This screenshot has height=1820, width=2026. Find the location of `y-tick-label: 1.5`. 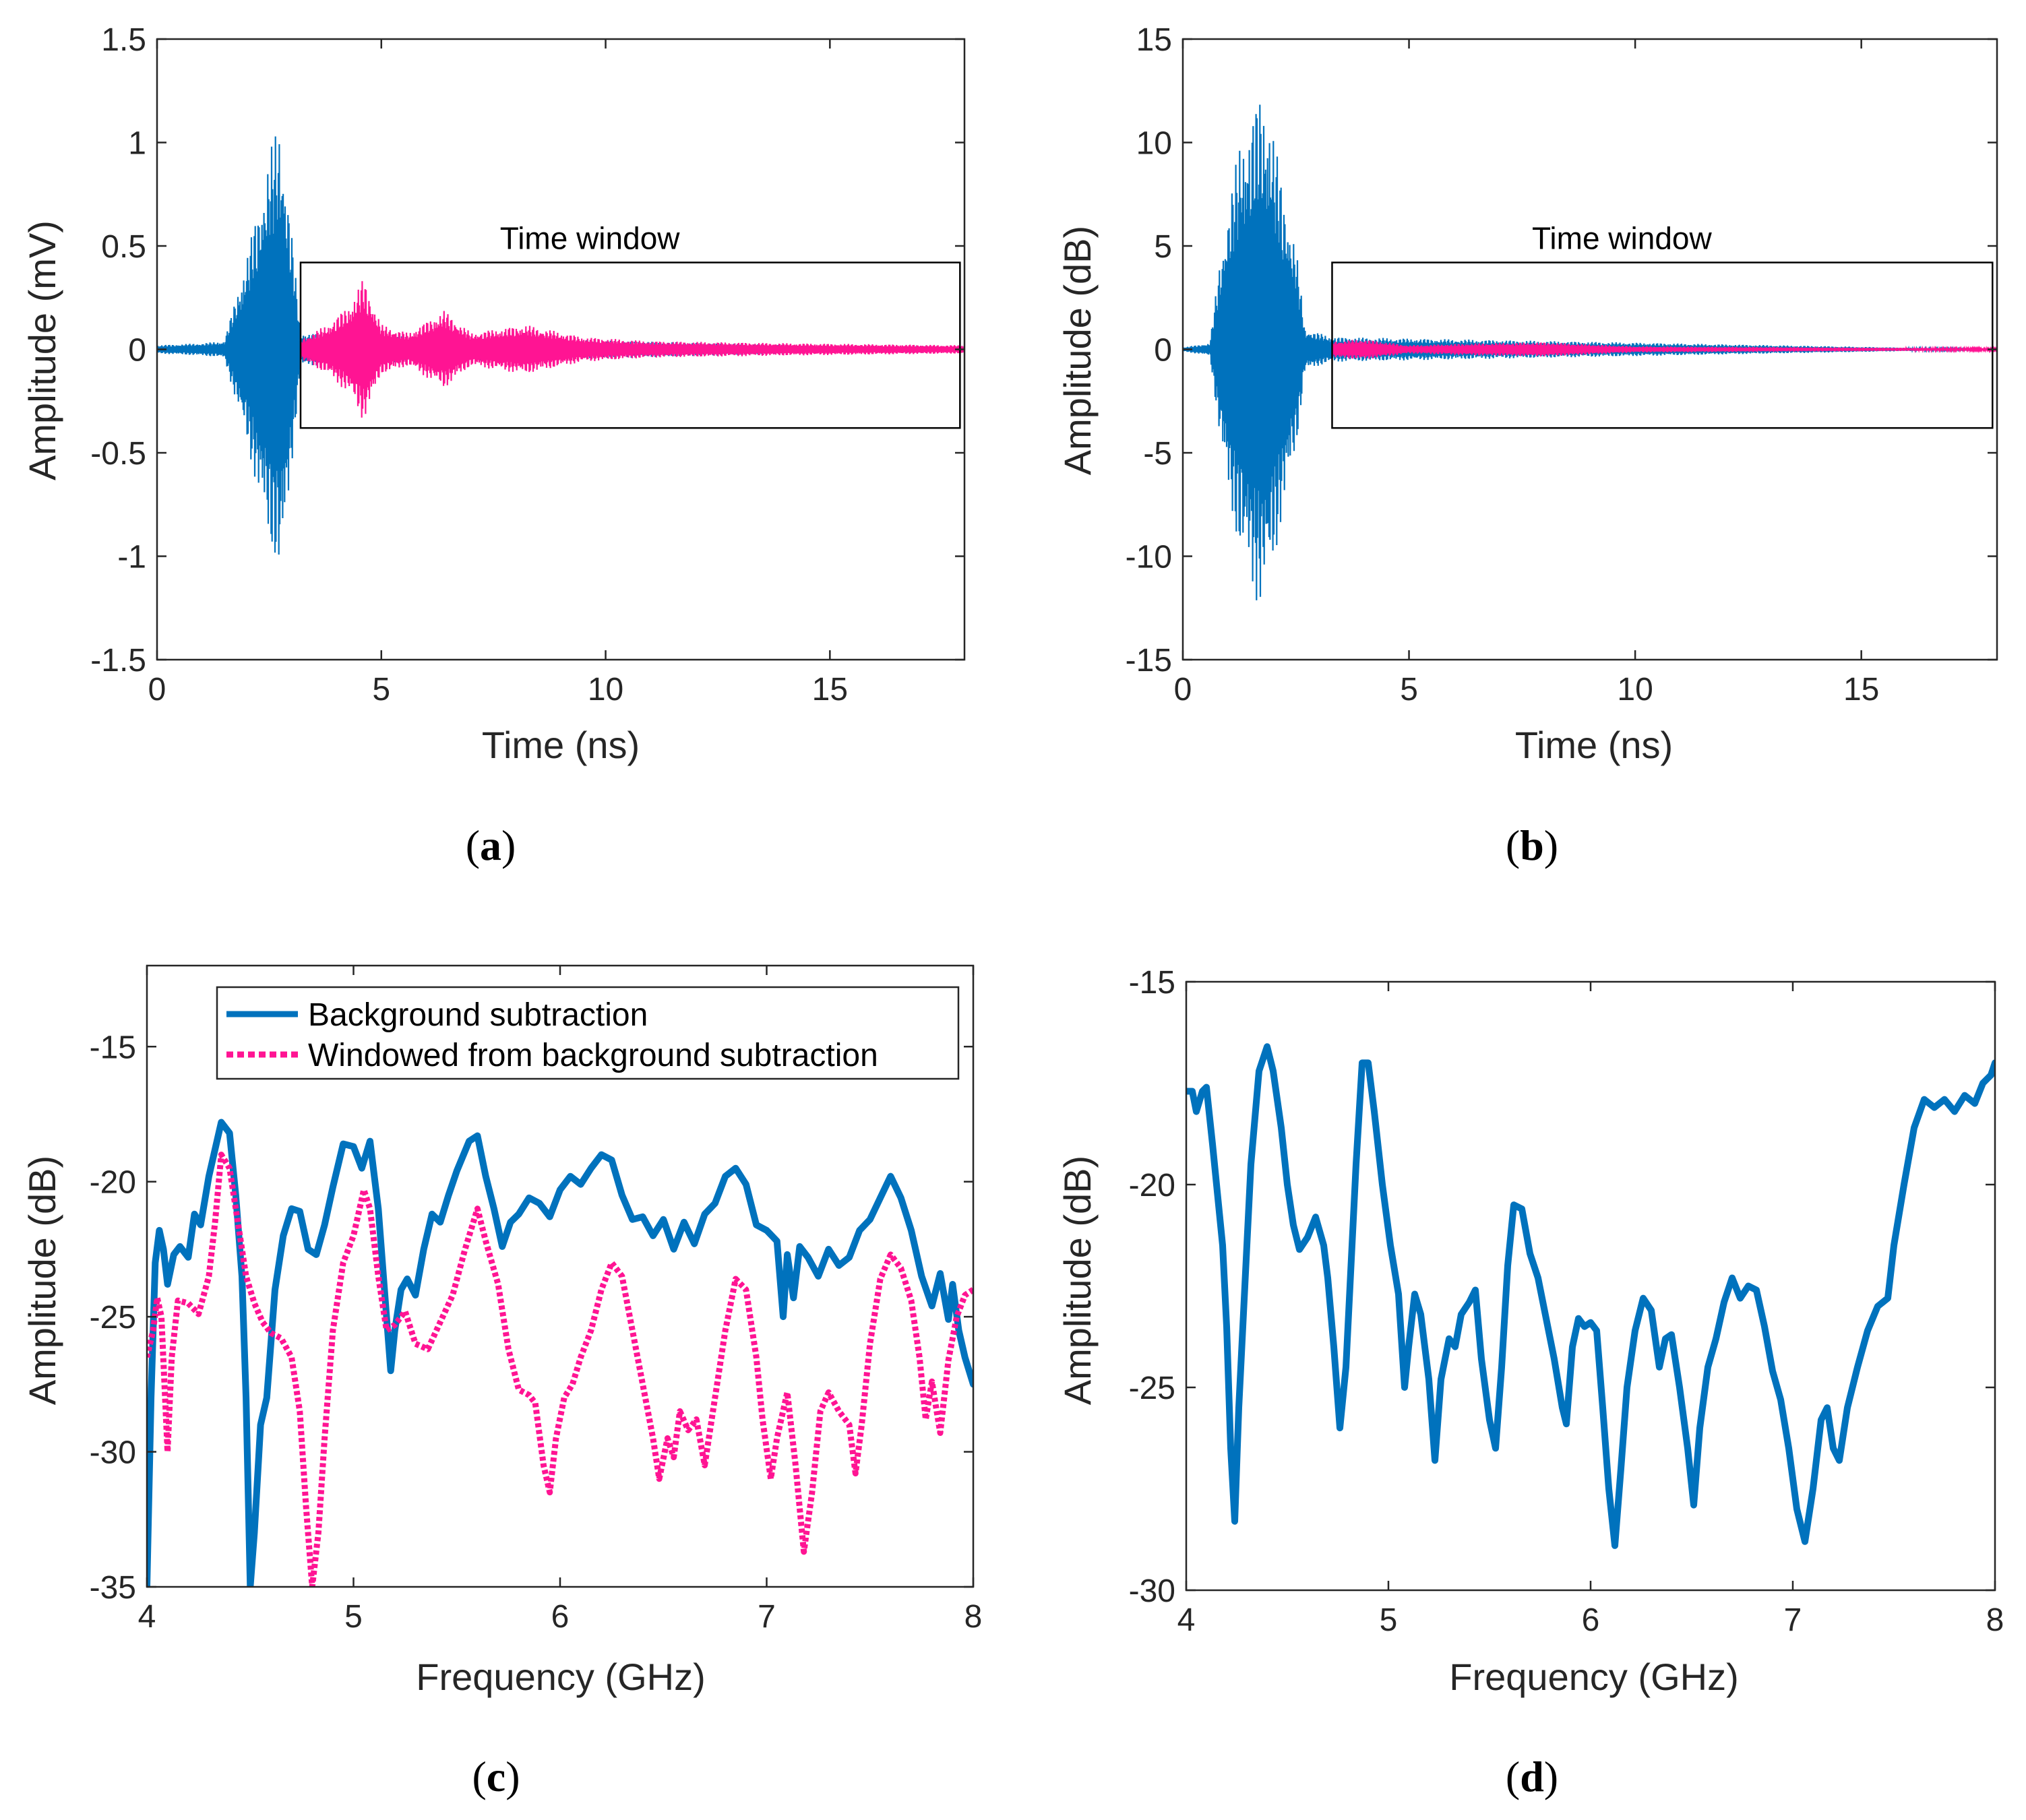

y-tick-label: 1.5 is located at coordinates (124, 40).